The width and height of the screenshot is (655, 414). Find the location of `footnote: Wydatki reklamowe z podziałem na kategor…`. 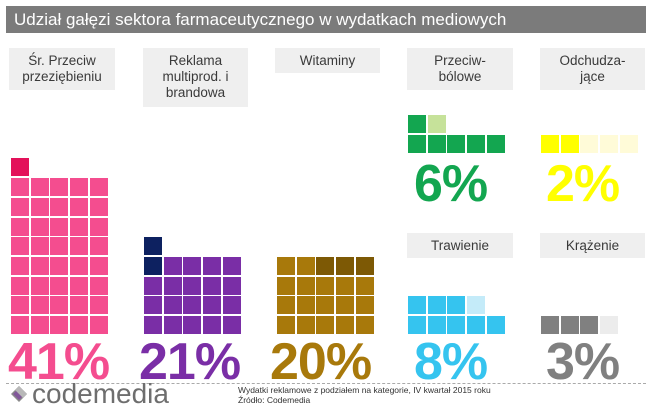

footnote: Wydatki reklamowe z podziałem na kategor… is located at coordinates (364, 395).